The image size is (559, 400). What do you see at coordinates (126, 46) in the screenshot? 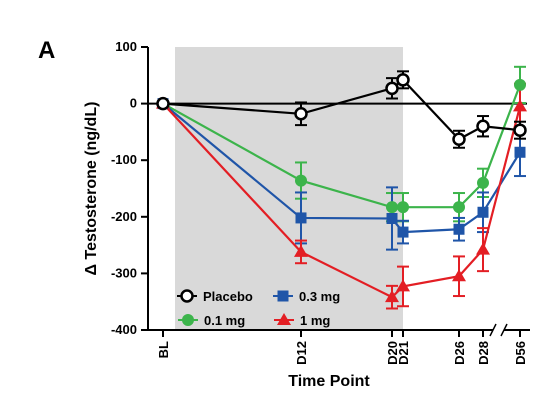
I see `y-tick-label: 100` at bounding box center [126, 46].